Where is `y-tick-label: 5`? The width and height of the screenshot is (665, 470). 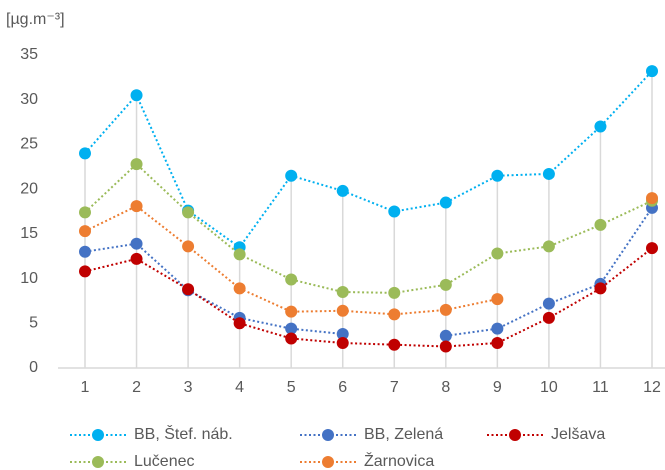 y-tick-label: 5 is located at coordinates (33, 323).